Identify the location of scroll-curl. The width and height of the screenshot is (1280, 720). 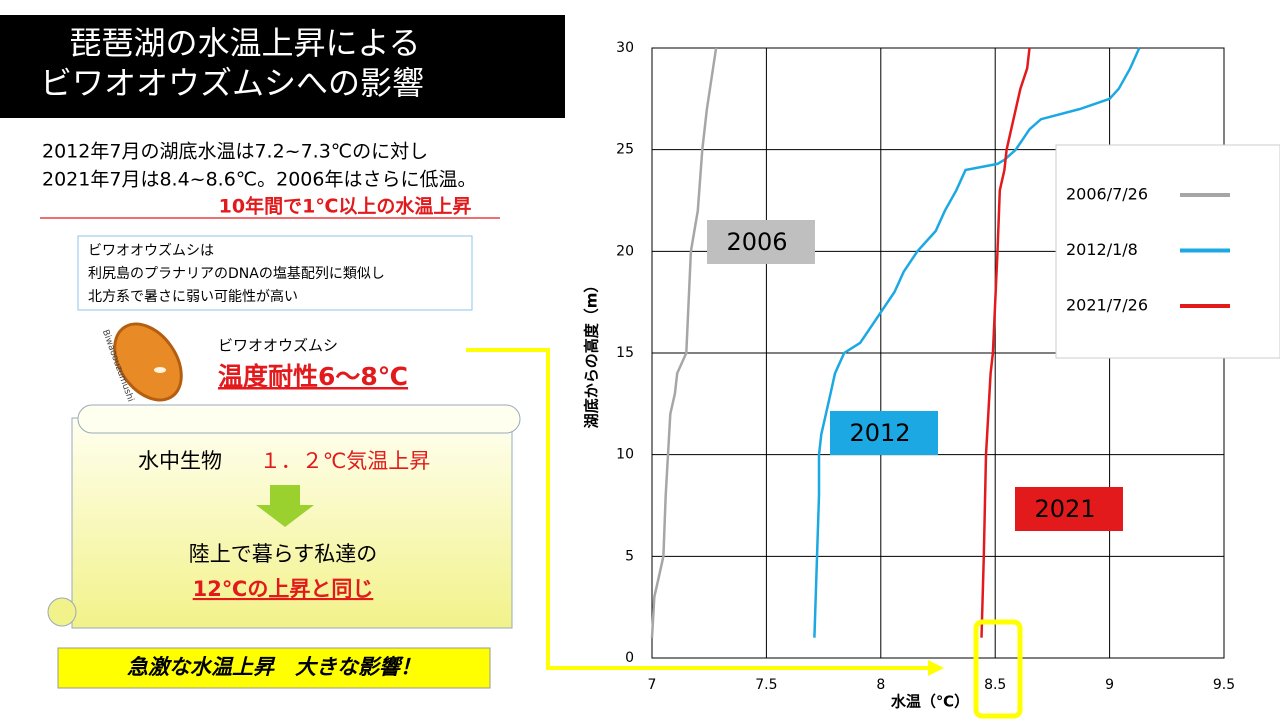
(62, 612).